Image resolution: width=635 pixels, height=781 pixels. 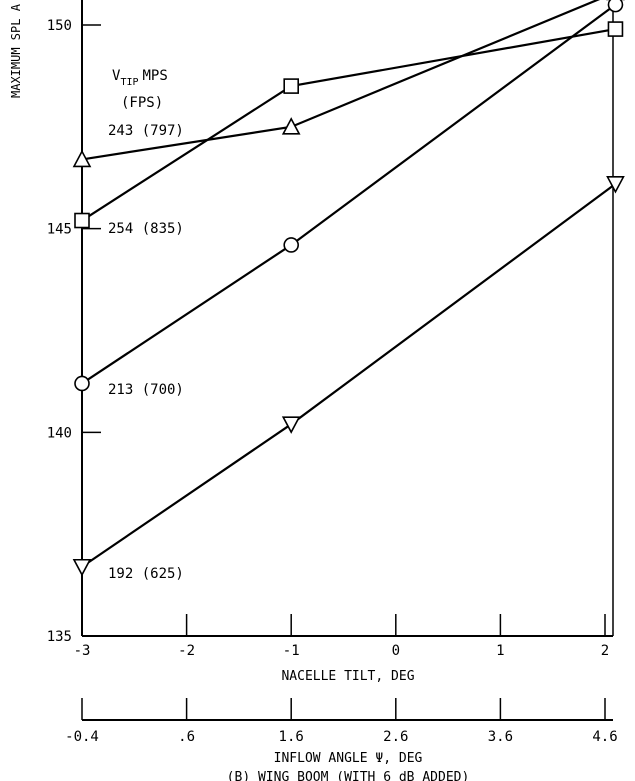 I want to click on legend-title-sub: TIP, so click(x=129, y=82).